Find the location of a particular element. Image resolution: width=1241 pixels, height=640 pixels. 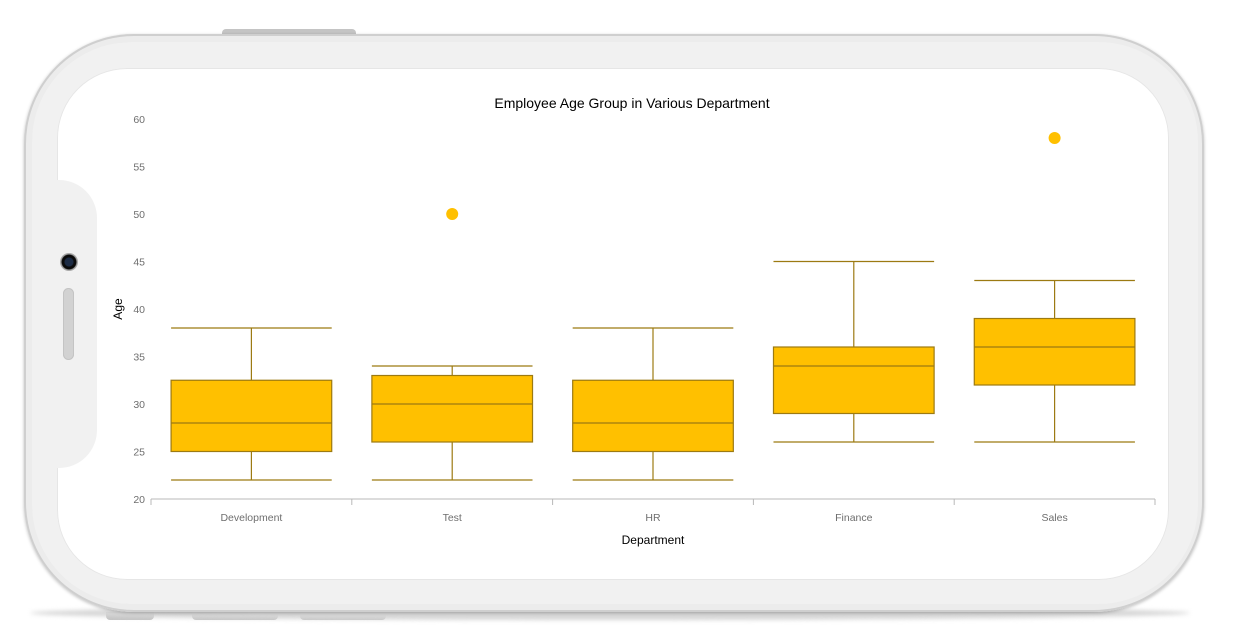

y-tick-label: 60 is located at coordinates (139, 120).